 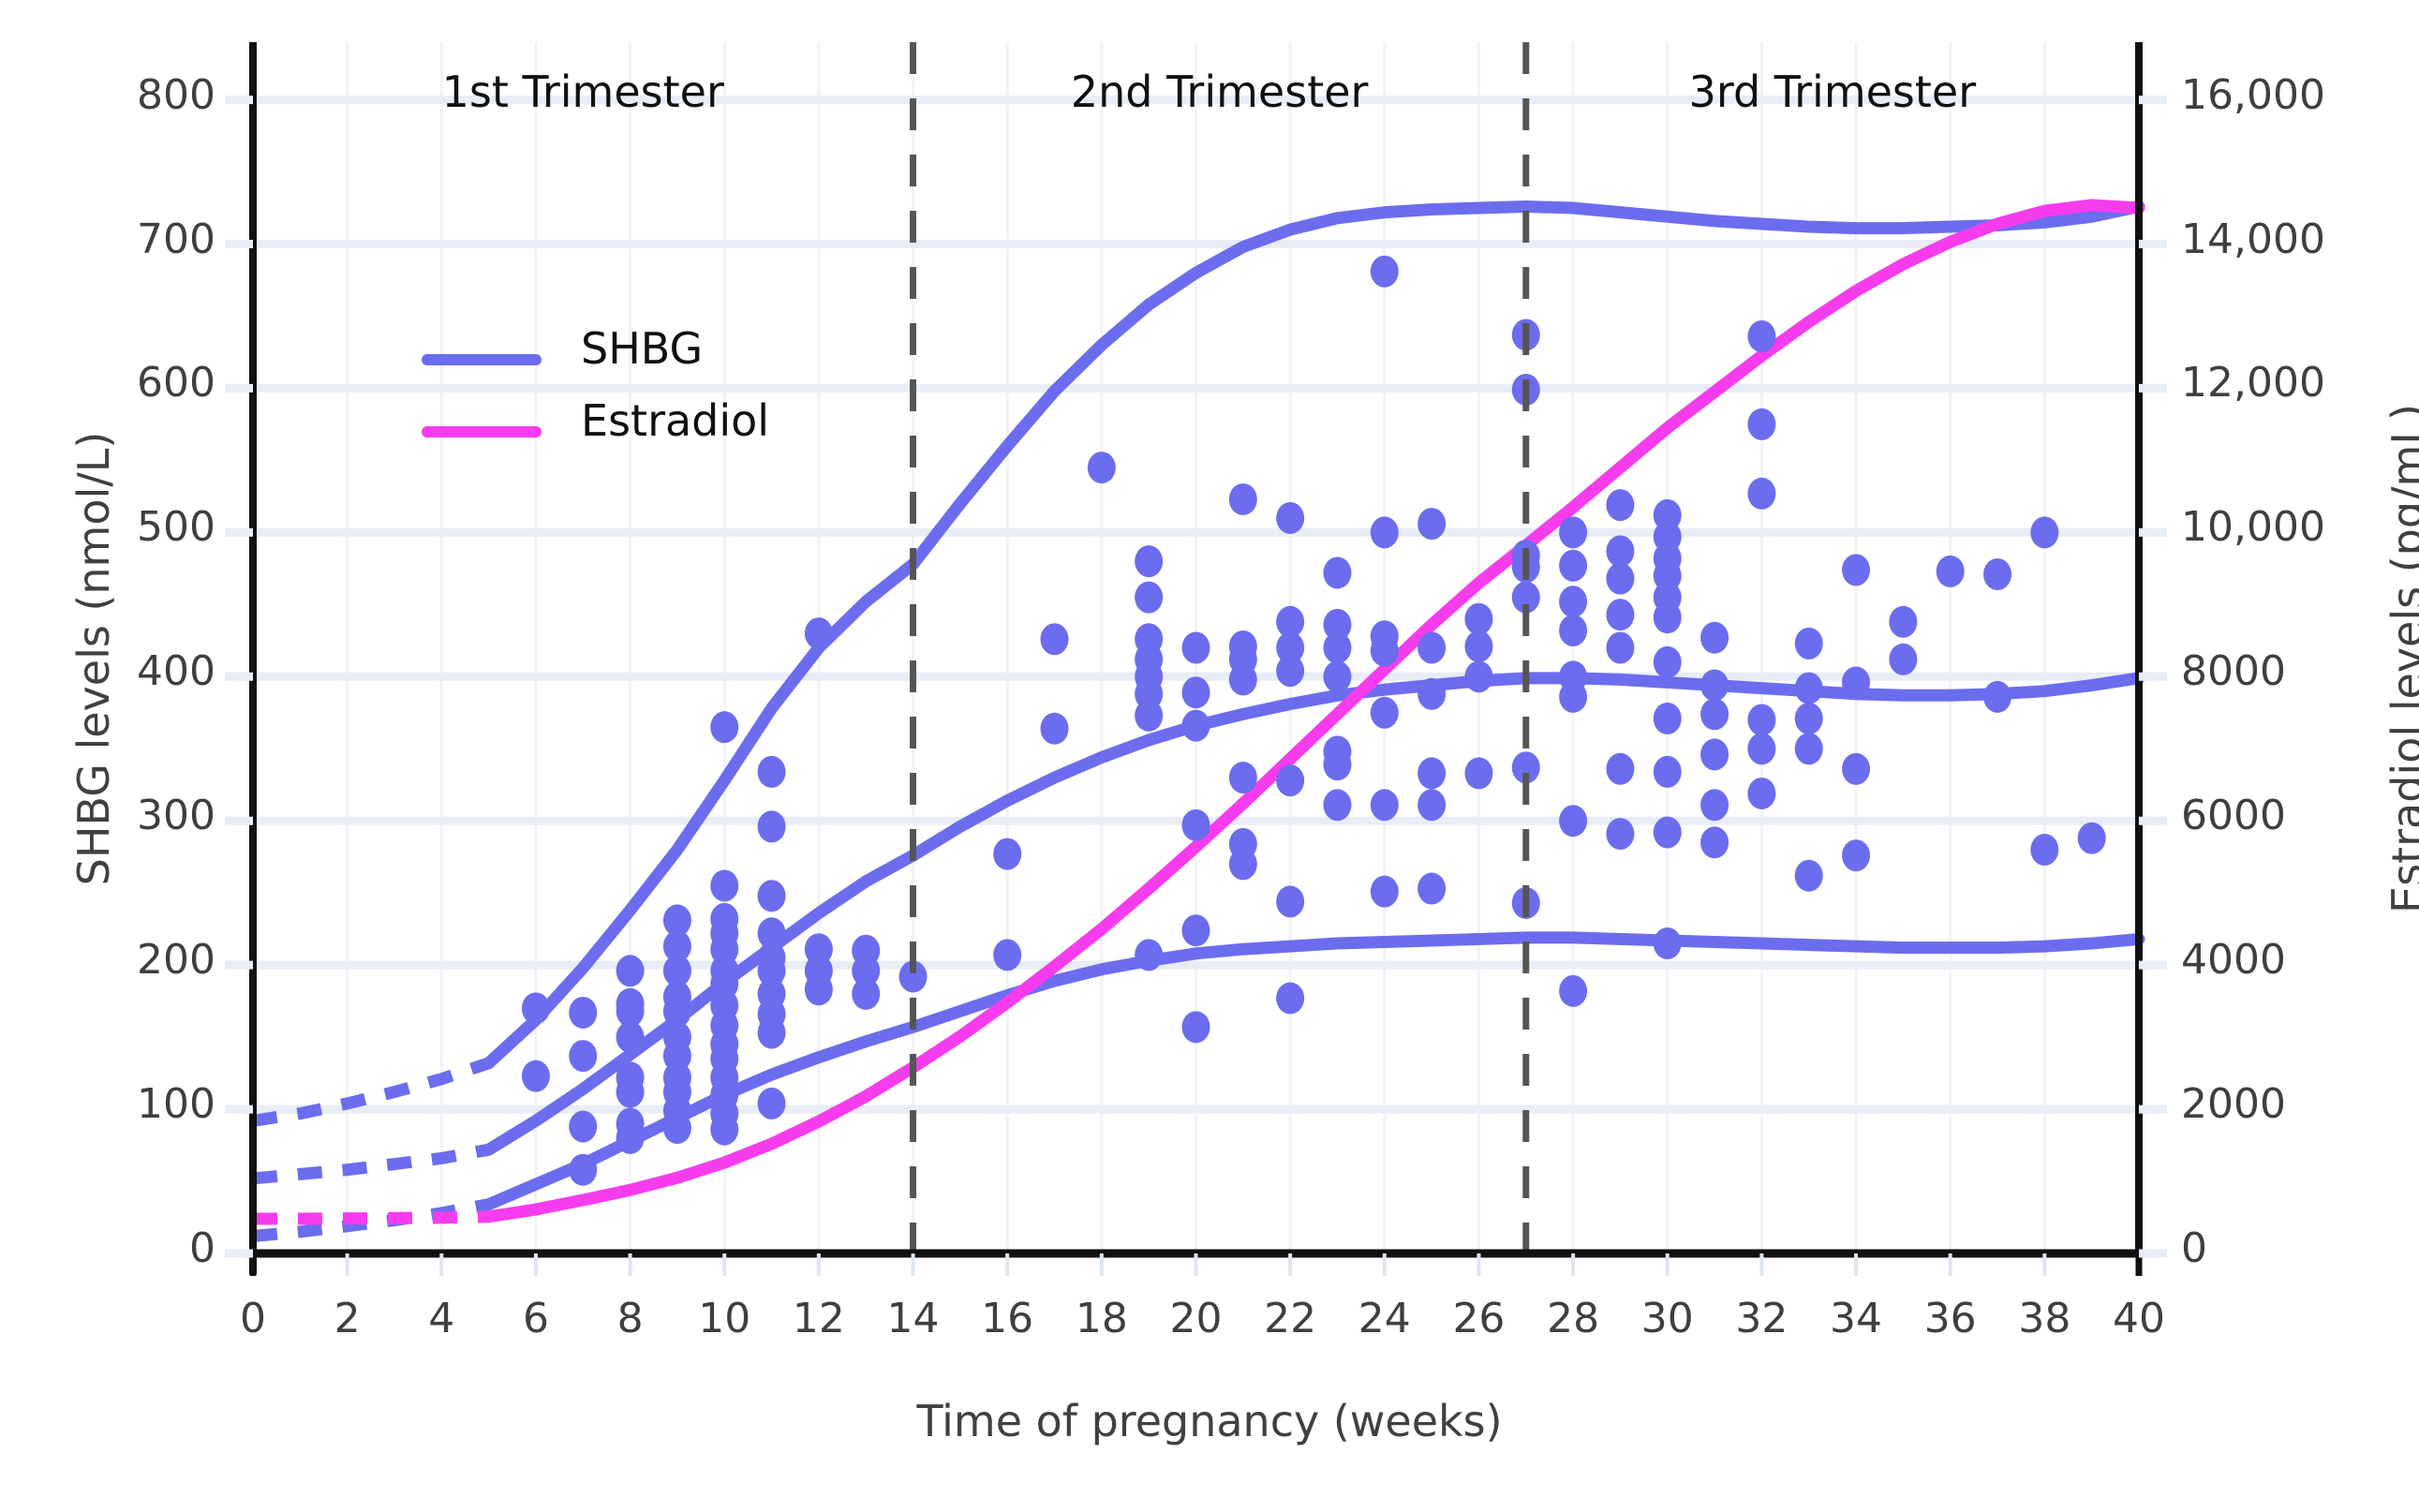 I want to click on y-axis-left-tick-label: 300, so click(x=176, y=816).